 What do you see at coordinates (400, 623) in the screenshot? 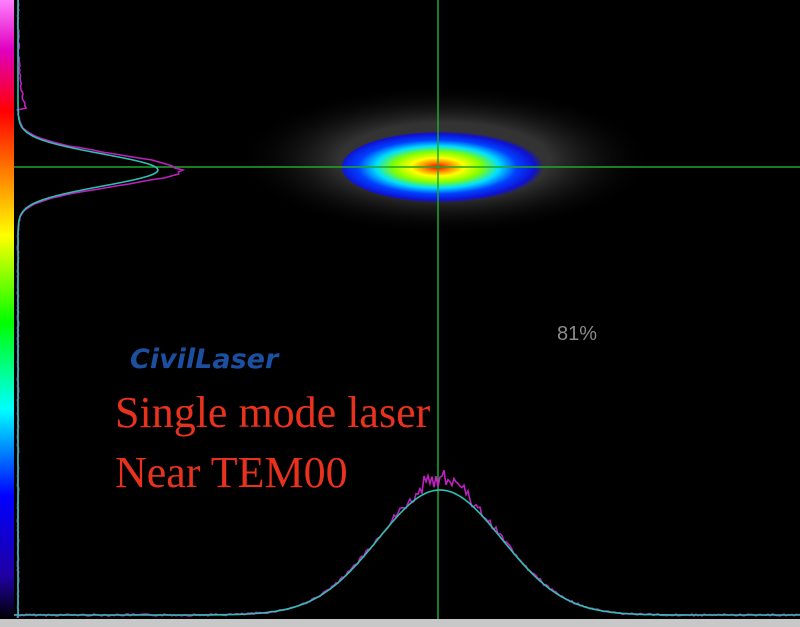
I see `status-strip` at bounding box center [400, 623].